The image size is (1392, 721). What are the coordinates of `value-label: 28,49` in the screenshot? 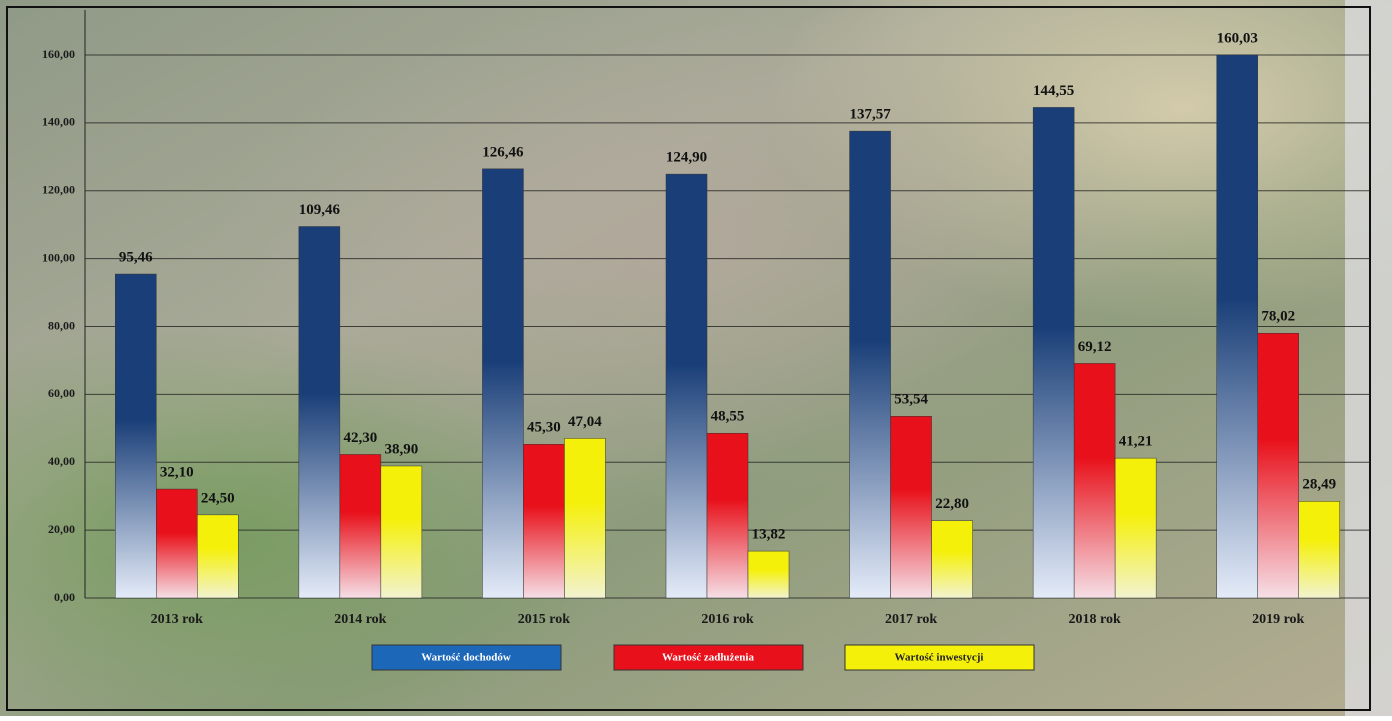 It's located at (1319, 485).